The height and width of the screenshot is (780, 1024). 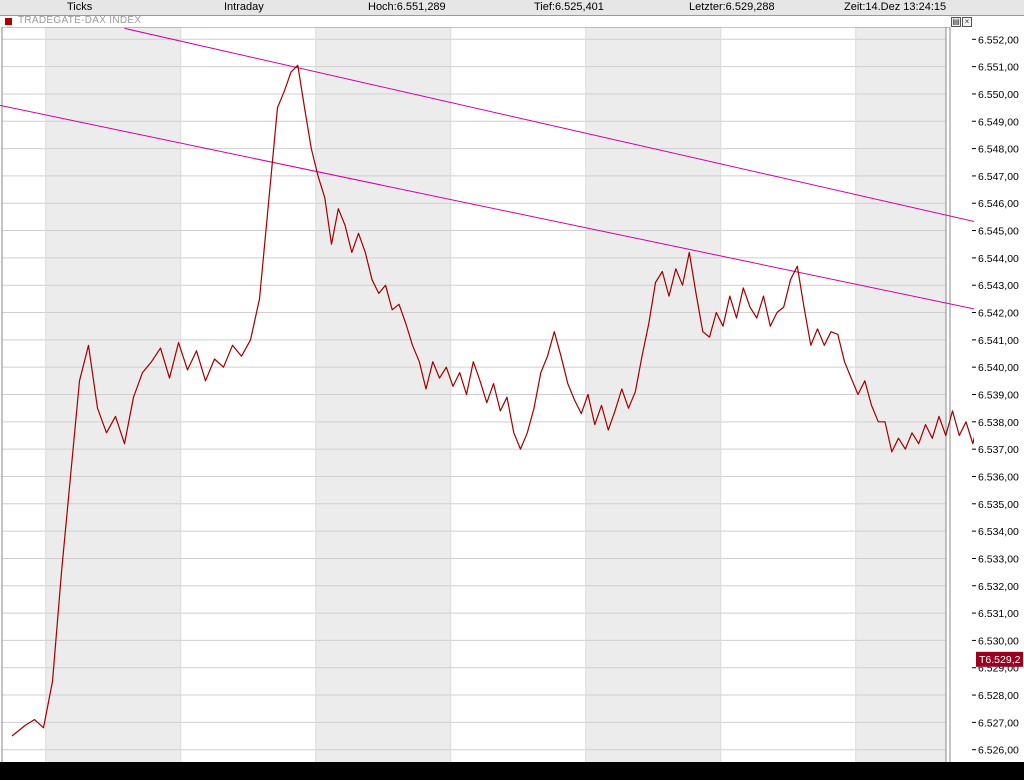 What do you see at coordinates (998, 723) in the screenshot?
I see `y-tick-label: 6.527,00` at bounding box center [998, 723].